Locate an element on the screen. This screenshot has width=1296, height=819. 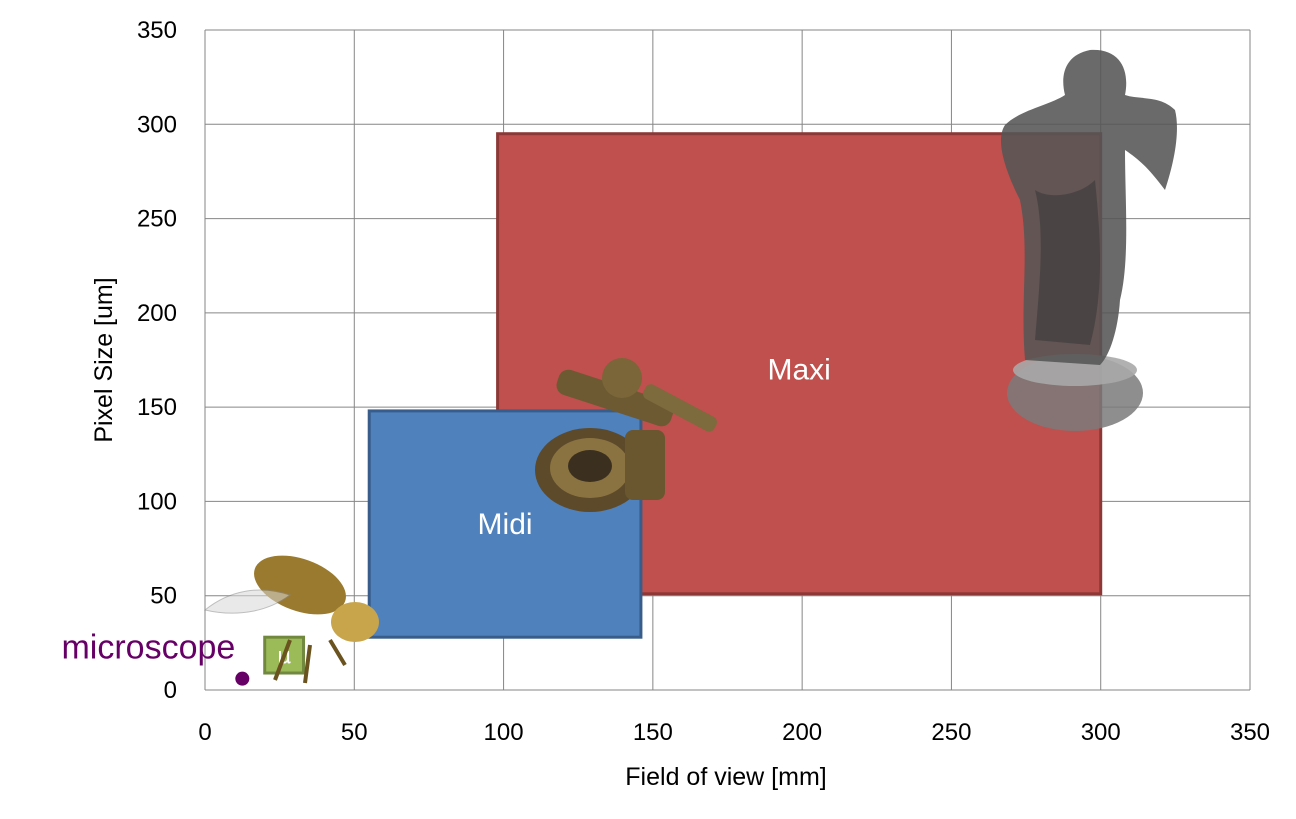
x-tick-label: 300 is located at coordinates (1101, 732).